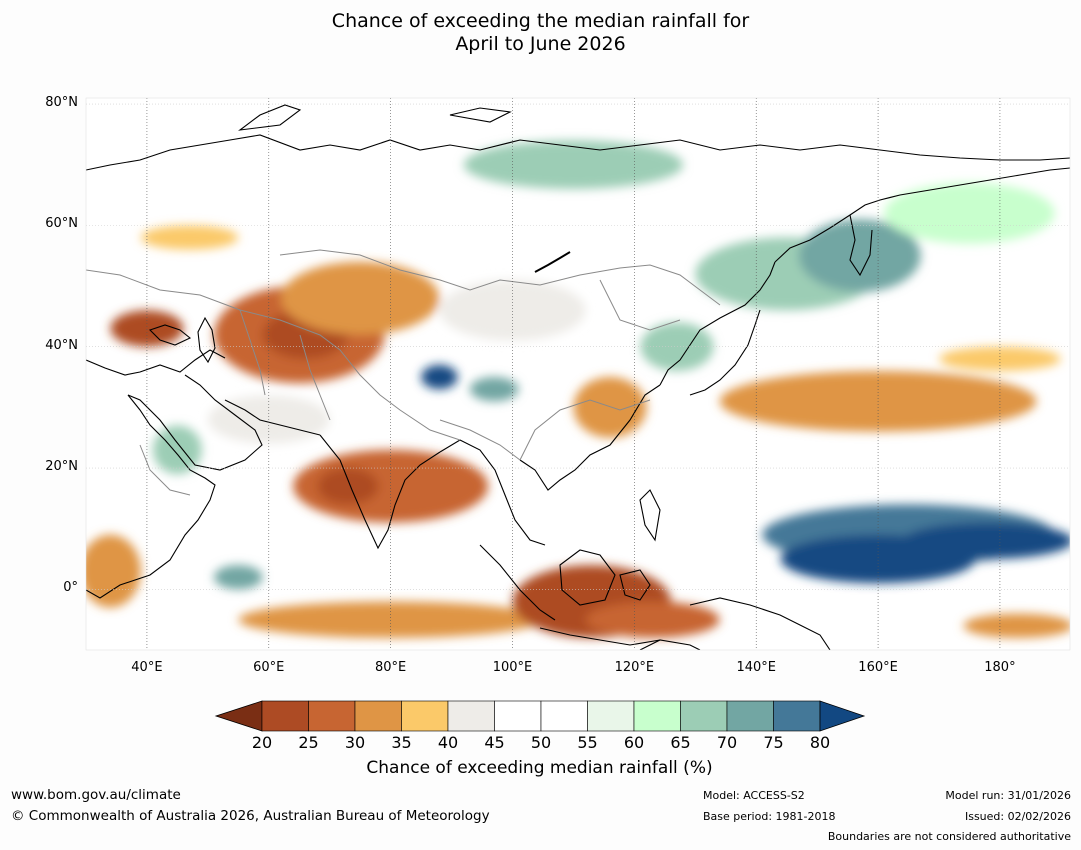 Image resolution: width=1081 pixels, height=850 pixels. What do you see at coordinates (262, 742) in the screenshot?
I see `colorbar-tick-0: 20` at bounding box center [262, 742].